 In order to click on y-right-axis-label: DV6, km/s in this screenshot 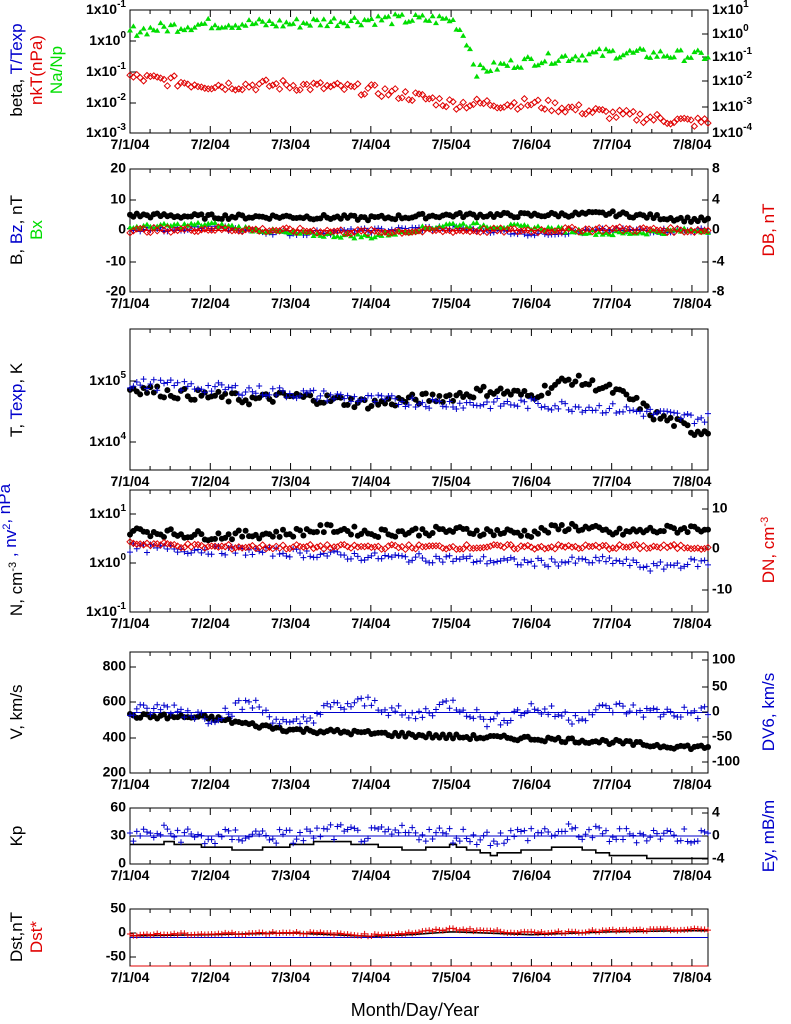, I will do `click(768, 712)`.